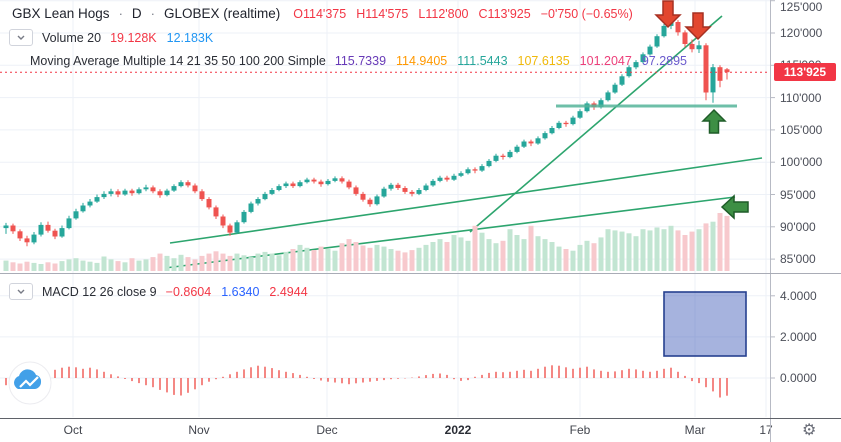 The width and height of the screenshot is (841, 442). I want to click on ma100-value: 101.2047, so click(605, 61).